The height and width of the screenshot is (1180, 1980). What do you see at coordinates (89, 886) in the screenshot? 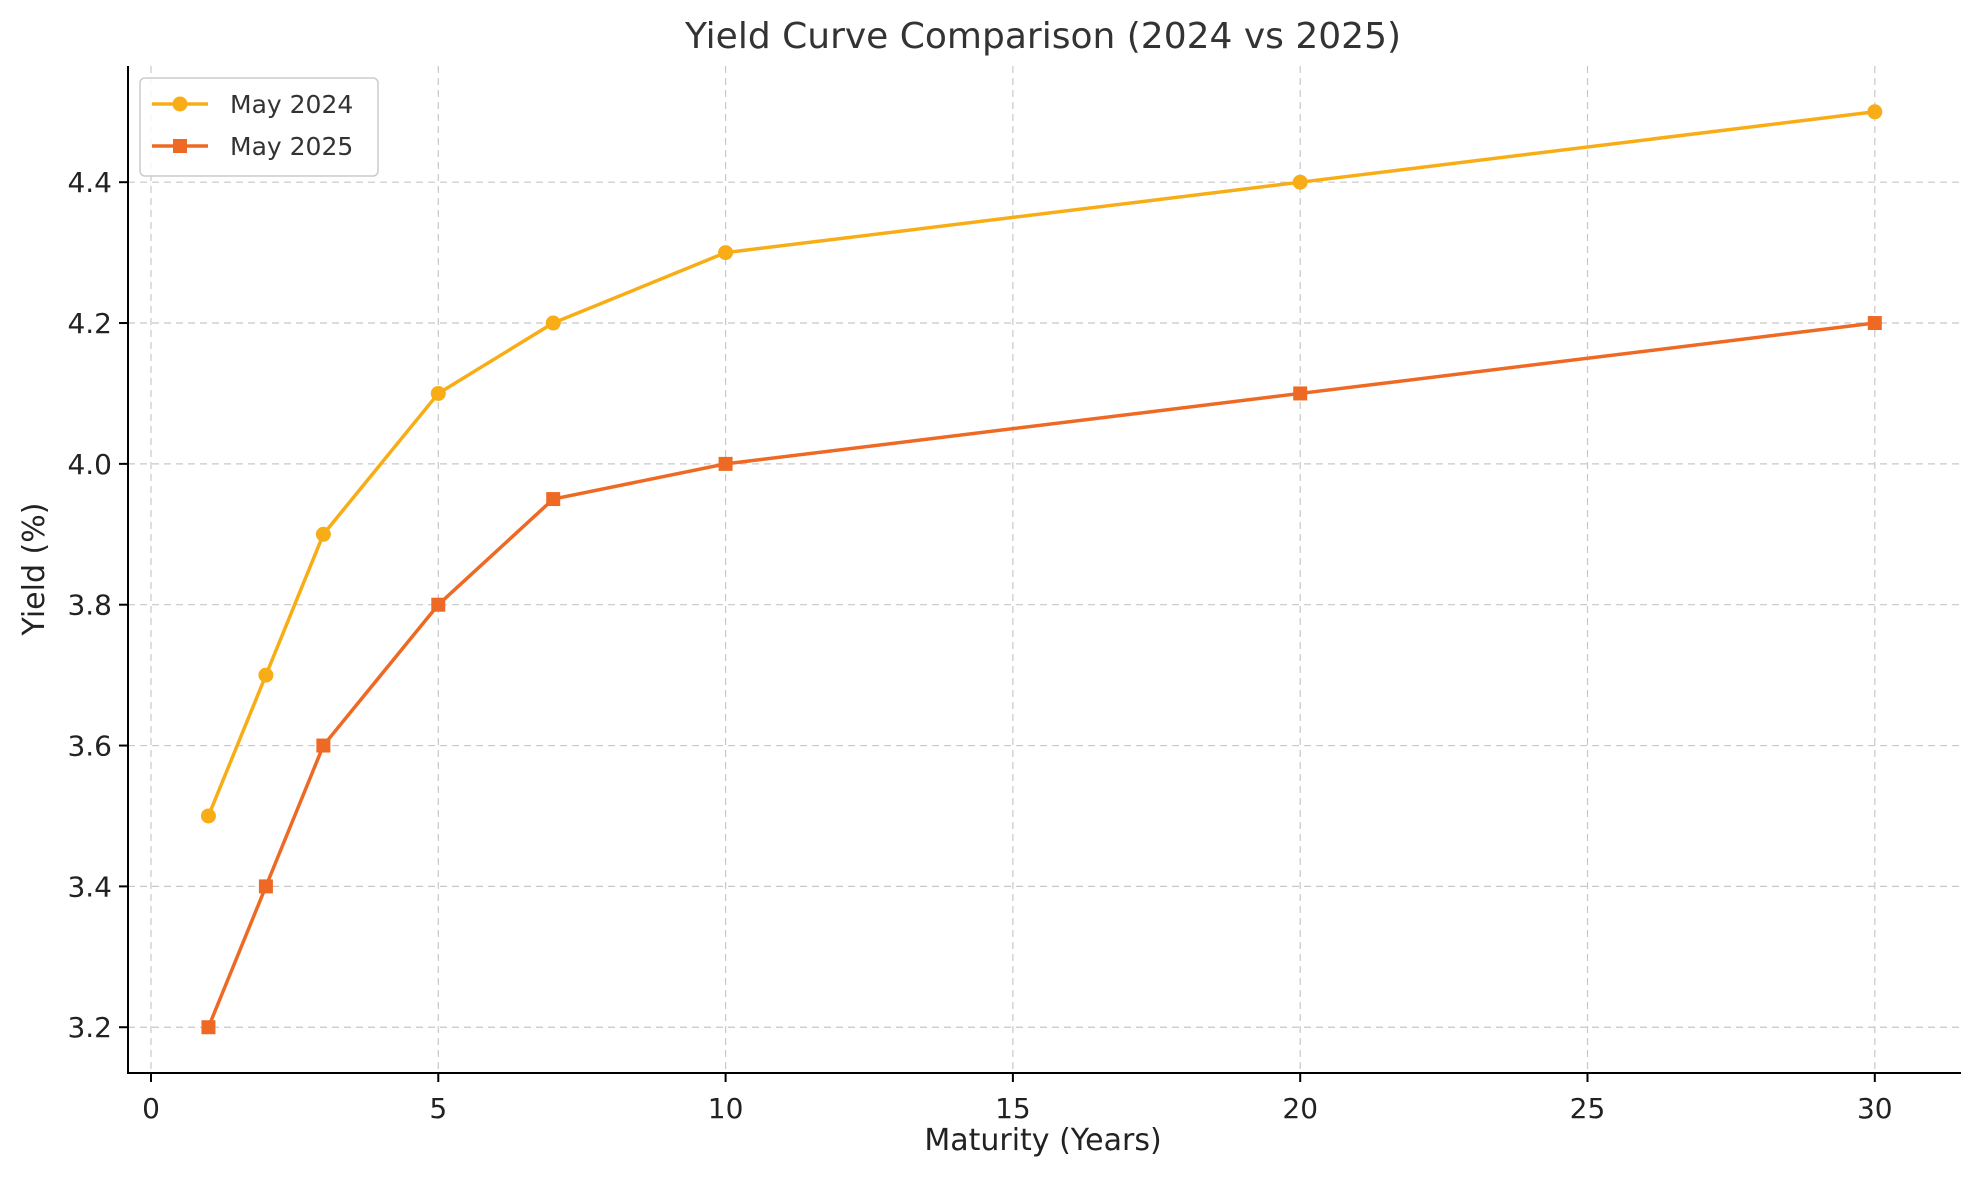
I see `y-tick-label: 3.4` at bounding box center [89, 886].